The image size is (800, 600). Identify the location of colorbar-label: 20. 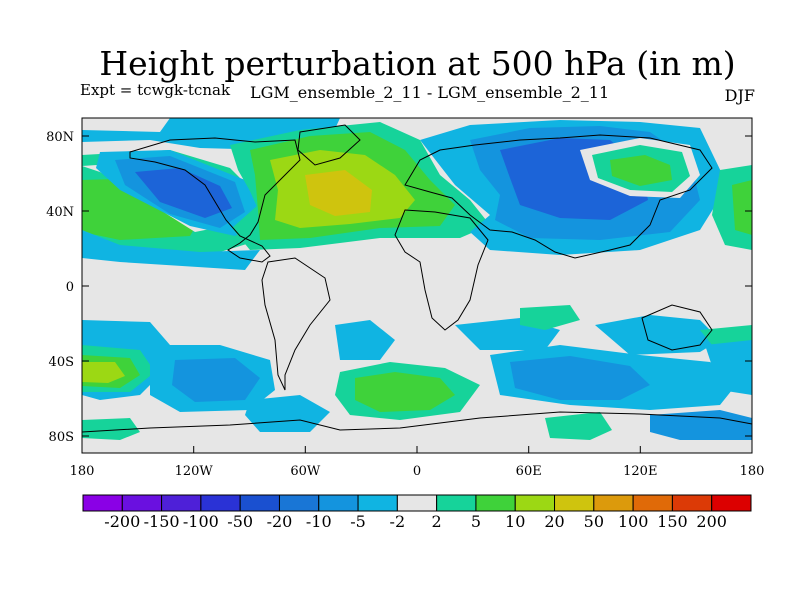
(554, 521).